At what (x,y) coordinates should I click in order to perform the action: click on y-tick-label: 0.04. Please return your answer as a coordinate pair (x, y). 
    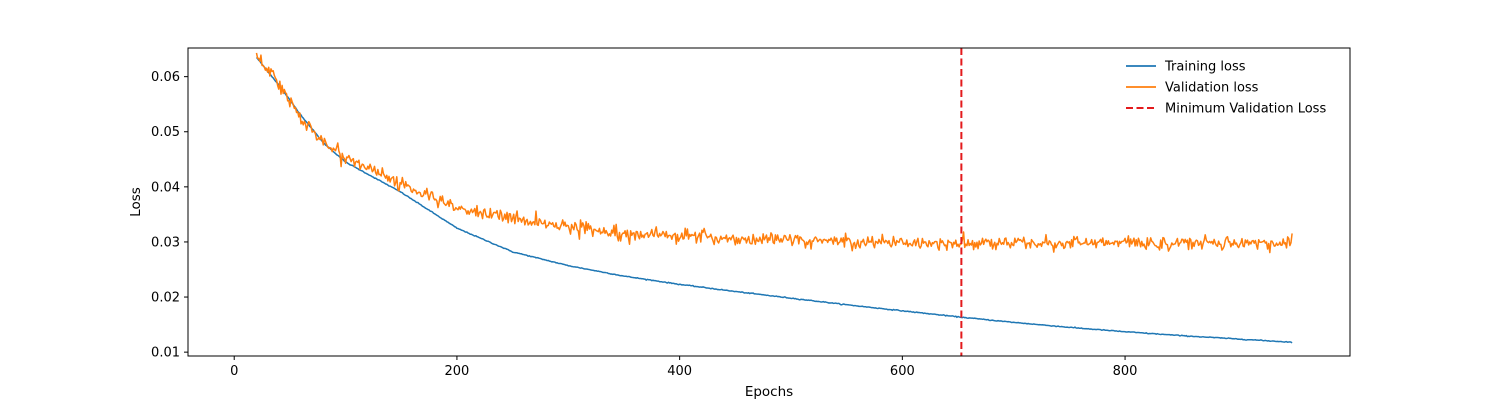
    Looking at the image, I should click on (165, 187).